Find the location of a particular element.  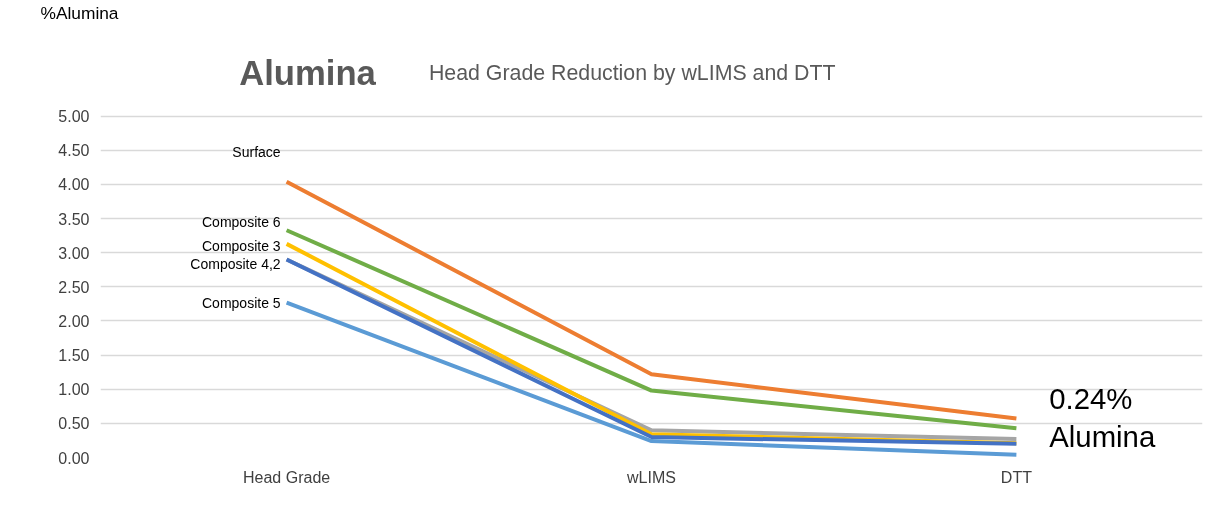

y-tick-label: 1.50 is located at coordinates (74, 356).